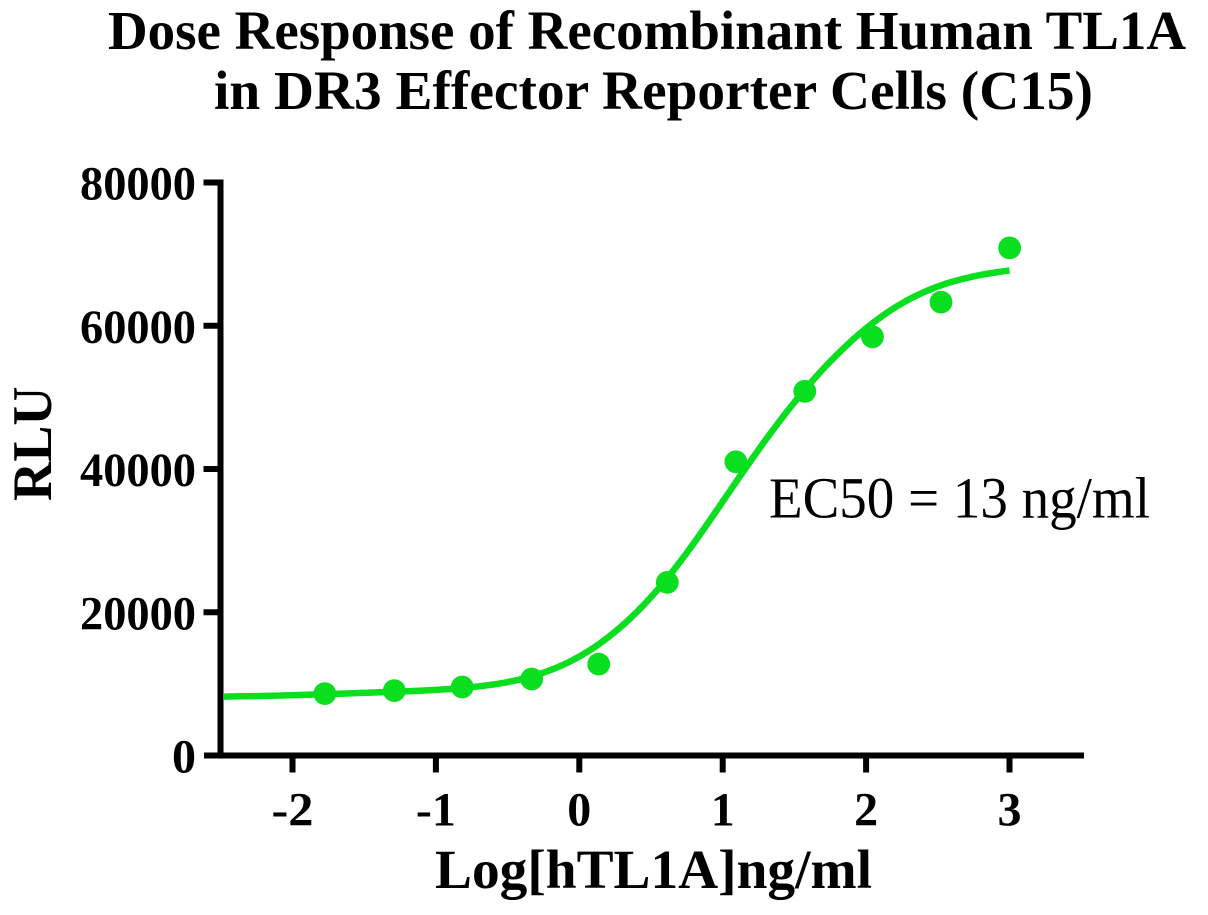  What do you see at coordinates (436, 810) in the screenshot?
I see `svg-text: -1` at bounding box center [436, 810].